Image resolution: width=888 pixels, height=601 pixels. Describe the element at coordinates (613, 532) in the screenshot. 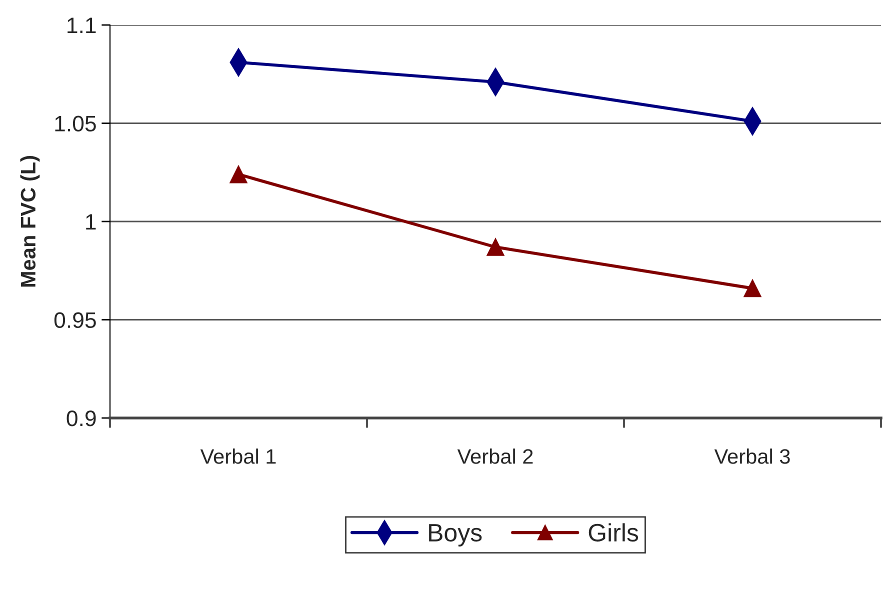

I see `legend-label: Girls` at that location.